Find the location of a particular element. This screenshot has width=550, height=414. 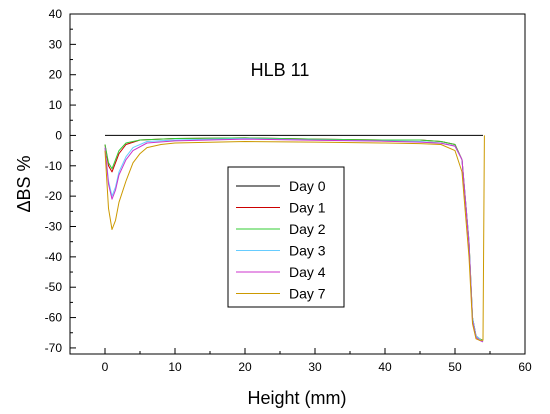

legend: Day 0 Day 1 Day 2 Day 3 Day 4 Day 7 is located at coordinates (286, 237).